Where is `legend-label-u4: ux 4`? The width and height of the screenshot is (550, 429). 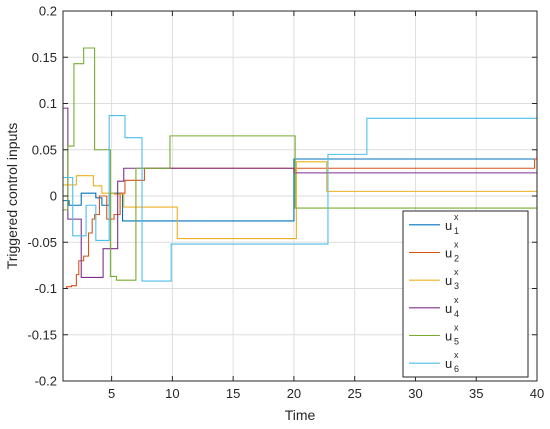
legend-label-u4: ux 4 is located at coordinates (452, 307).